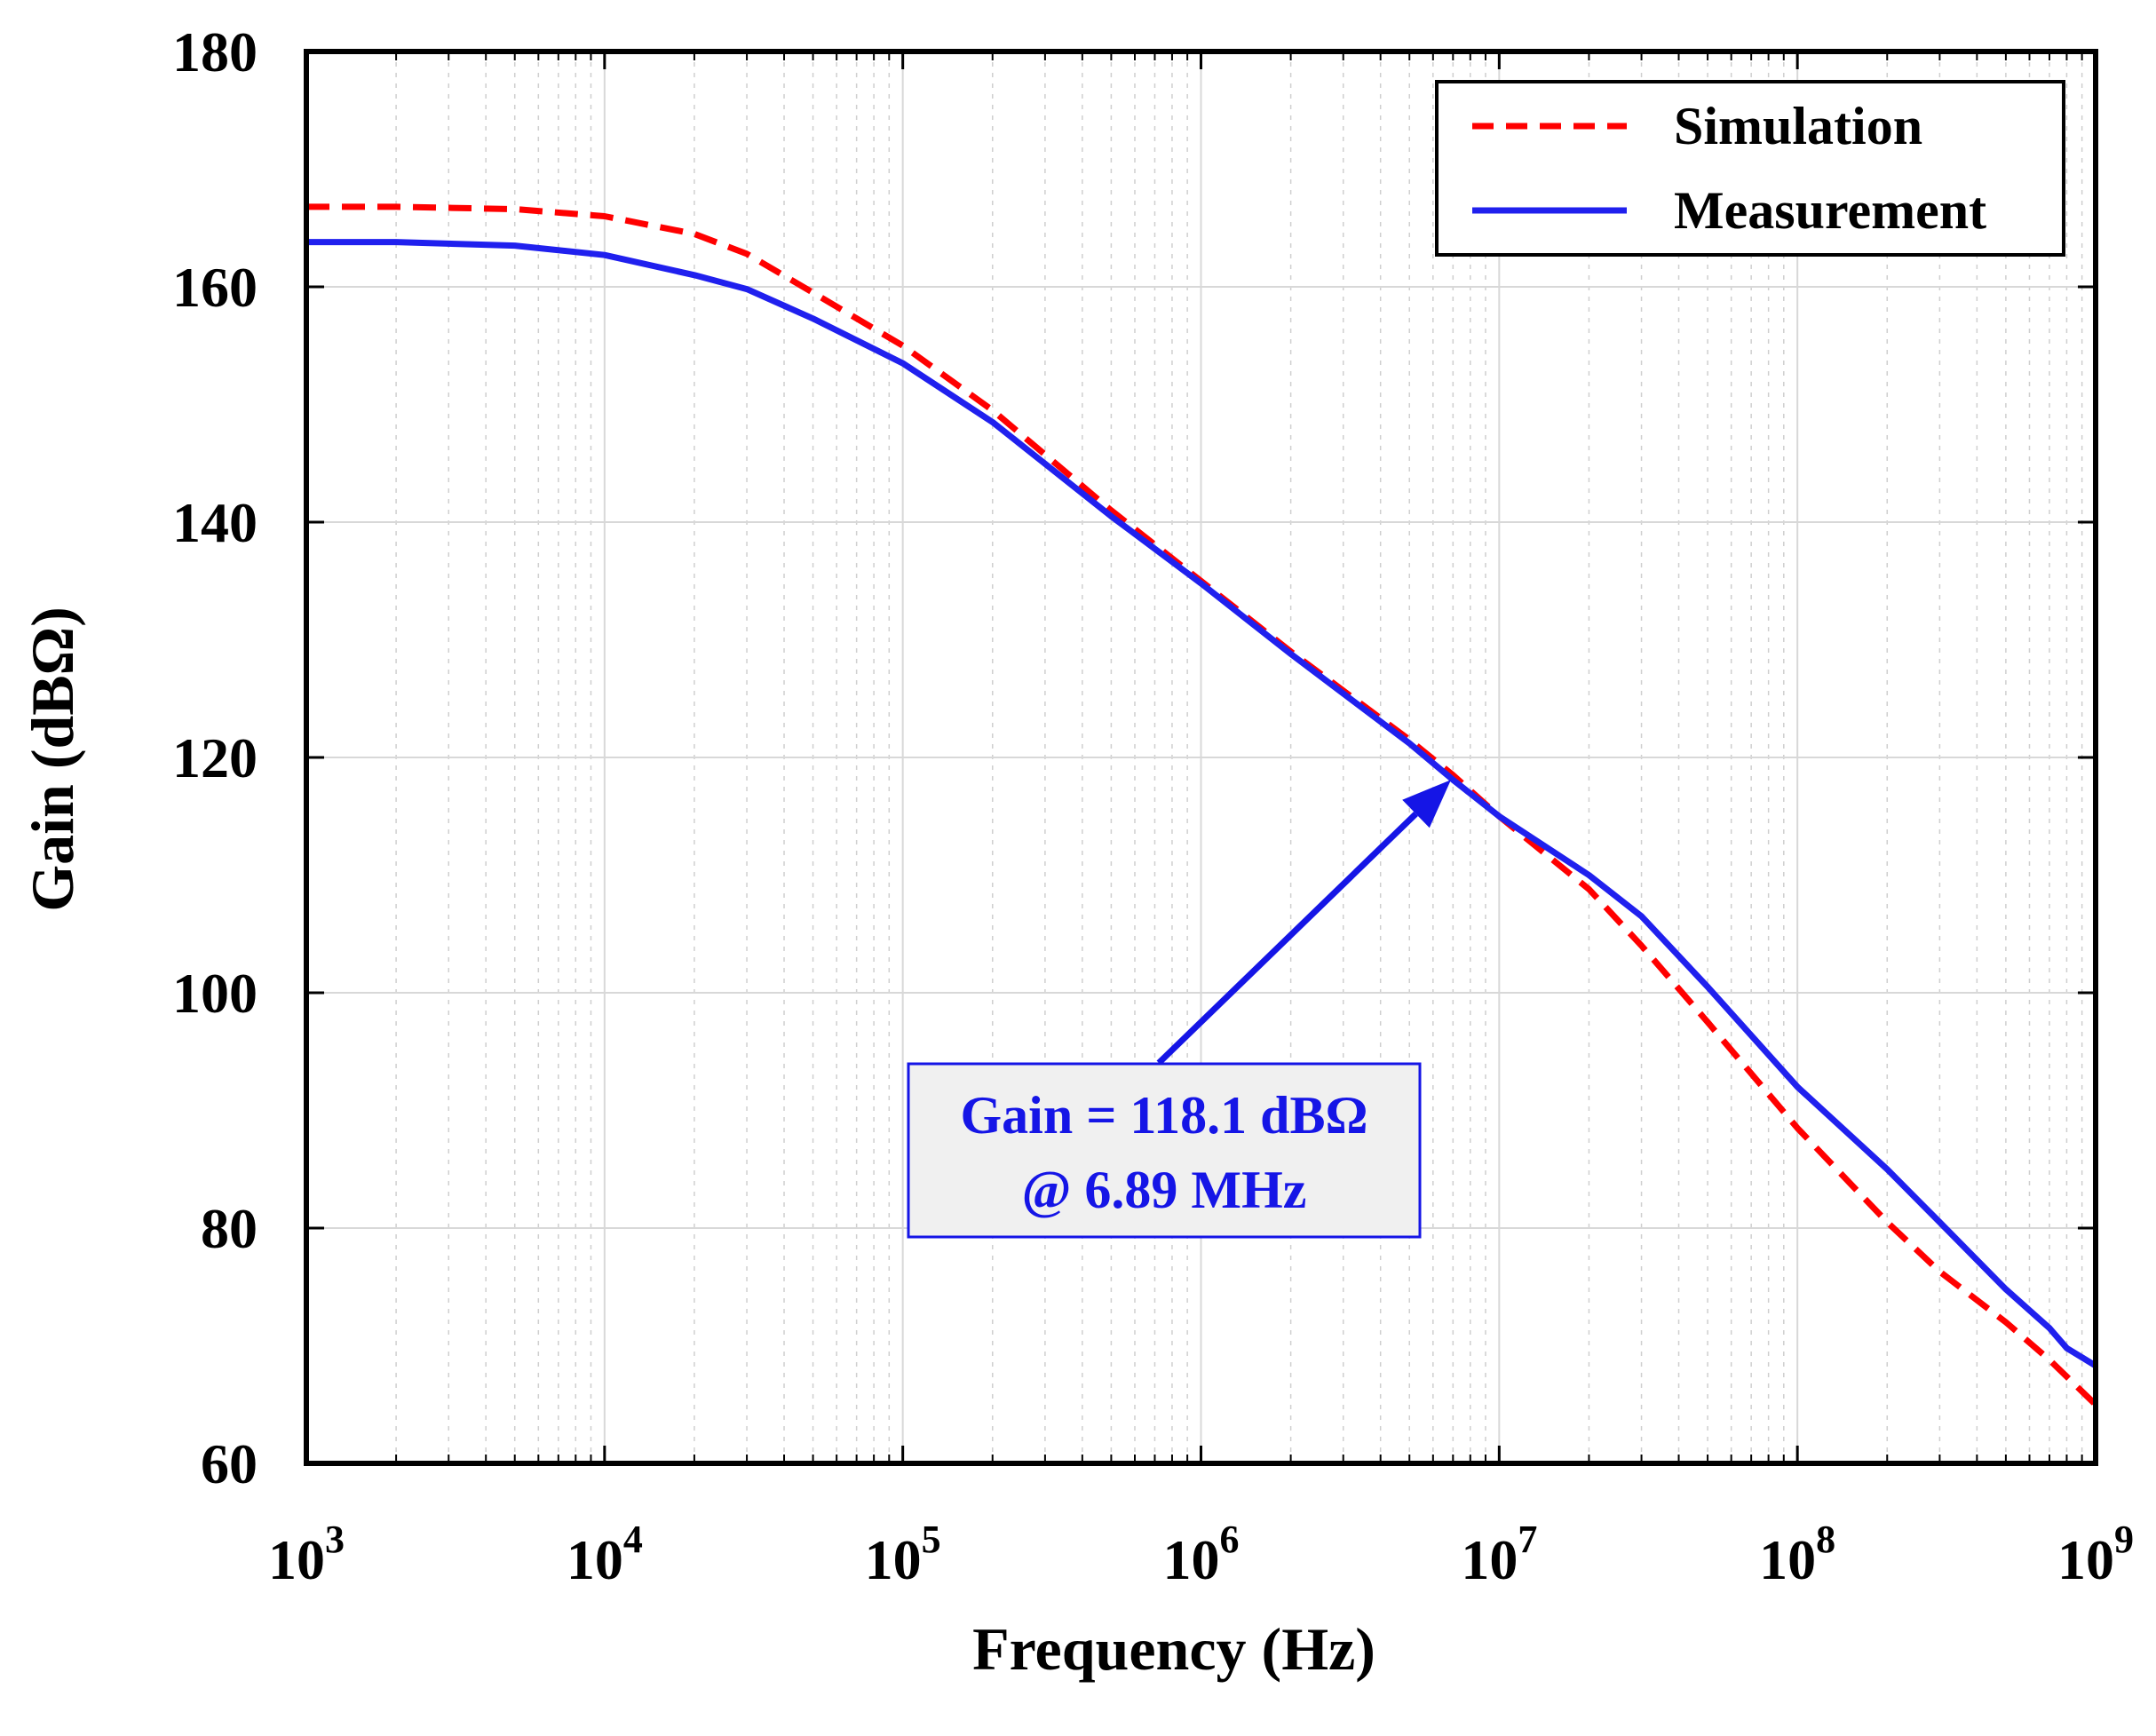 The width and height of the screenshot is (2156, 1736). I want to click on y-tick-label: 140, so click(215, 522).